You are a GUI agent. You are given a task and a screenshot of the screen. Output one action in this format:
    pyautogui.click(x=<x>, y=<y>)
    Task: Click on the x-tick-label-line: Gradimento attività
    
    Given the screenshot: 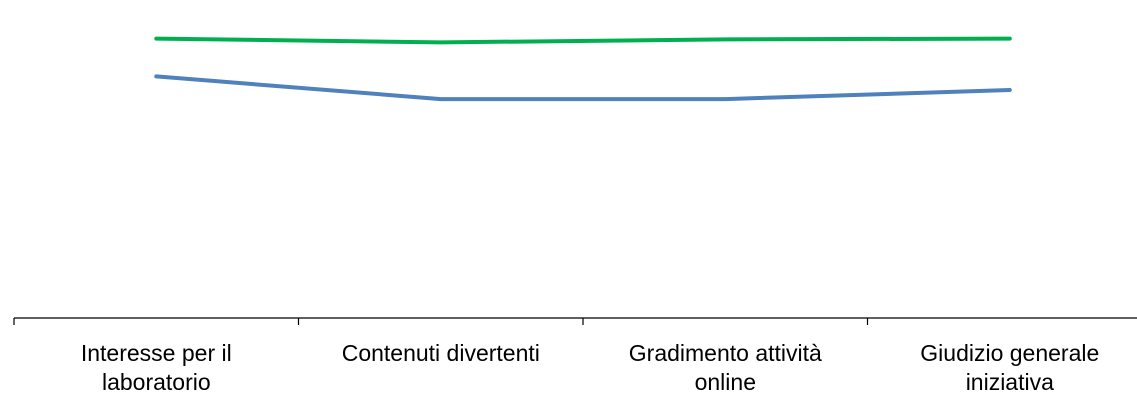 What is the action you would take?
    pyautogui.click(x=725, y=353)
    